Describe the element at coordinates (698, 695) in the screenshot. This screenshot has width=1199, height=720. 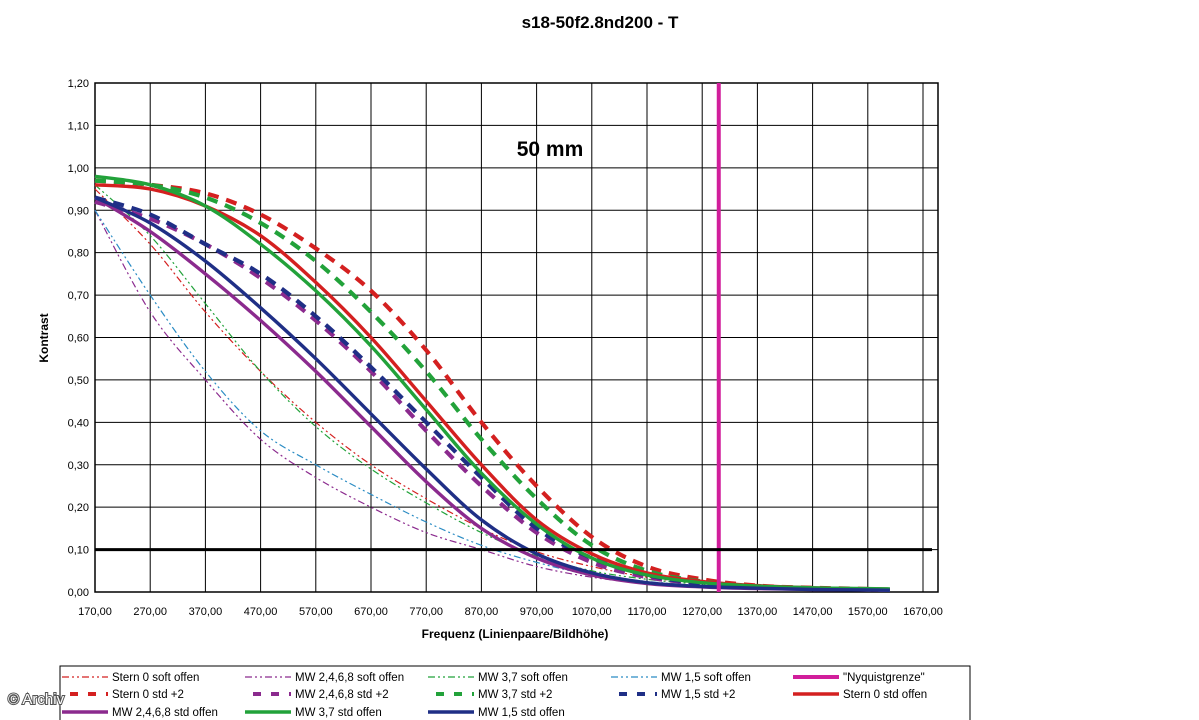
I see `legend-entry: MW 1,5 std +2` at that location.